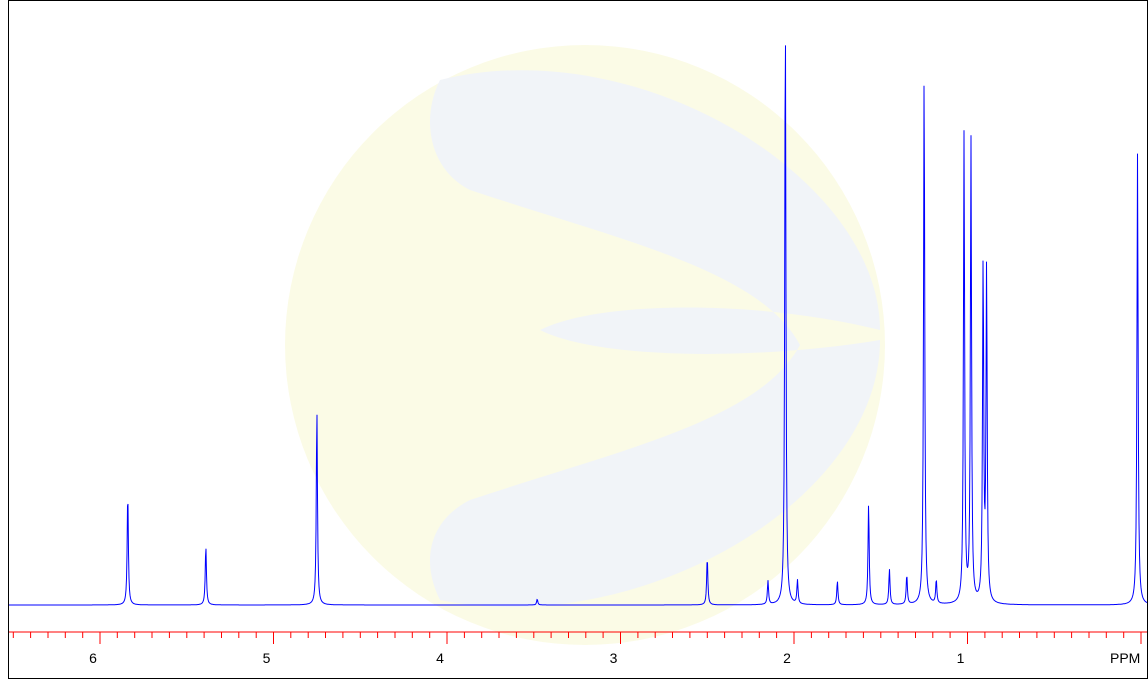 The width and height of the screenshot is (1148, 679). What do you see at coordinates (527, 658) in the screenshot?
I see `x-axis-tick-labels: 6 5 4 3 2 1` at bounding box center [527, 658].